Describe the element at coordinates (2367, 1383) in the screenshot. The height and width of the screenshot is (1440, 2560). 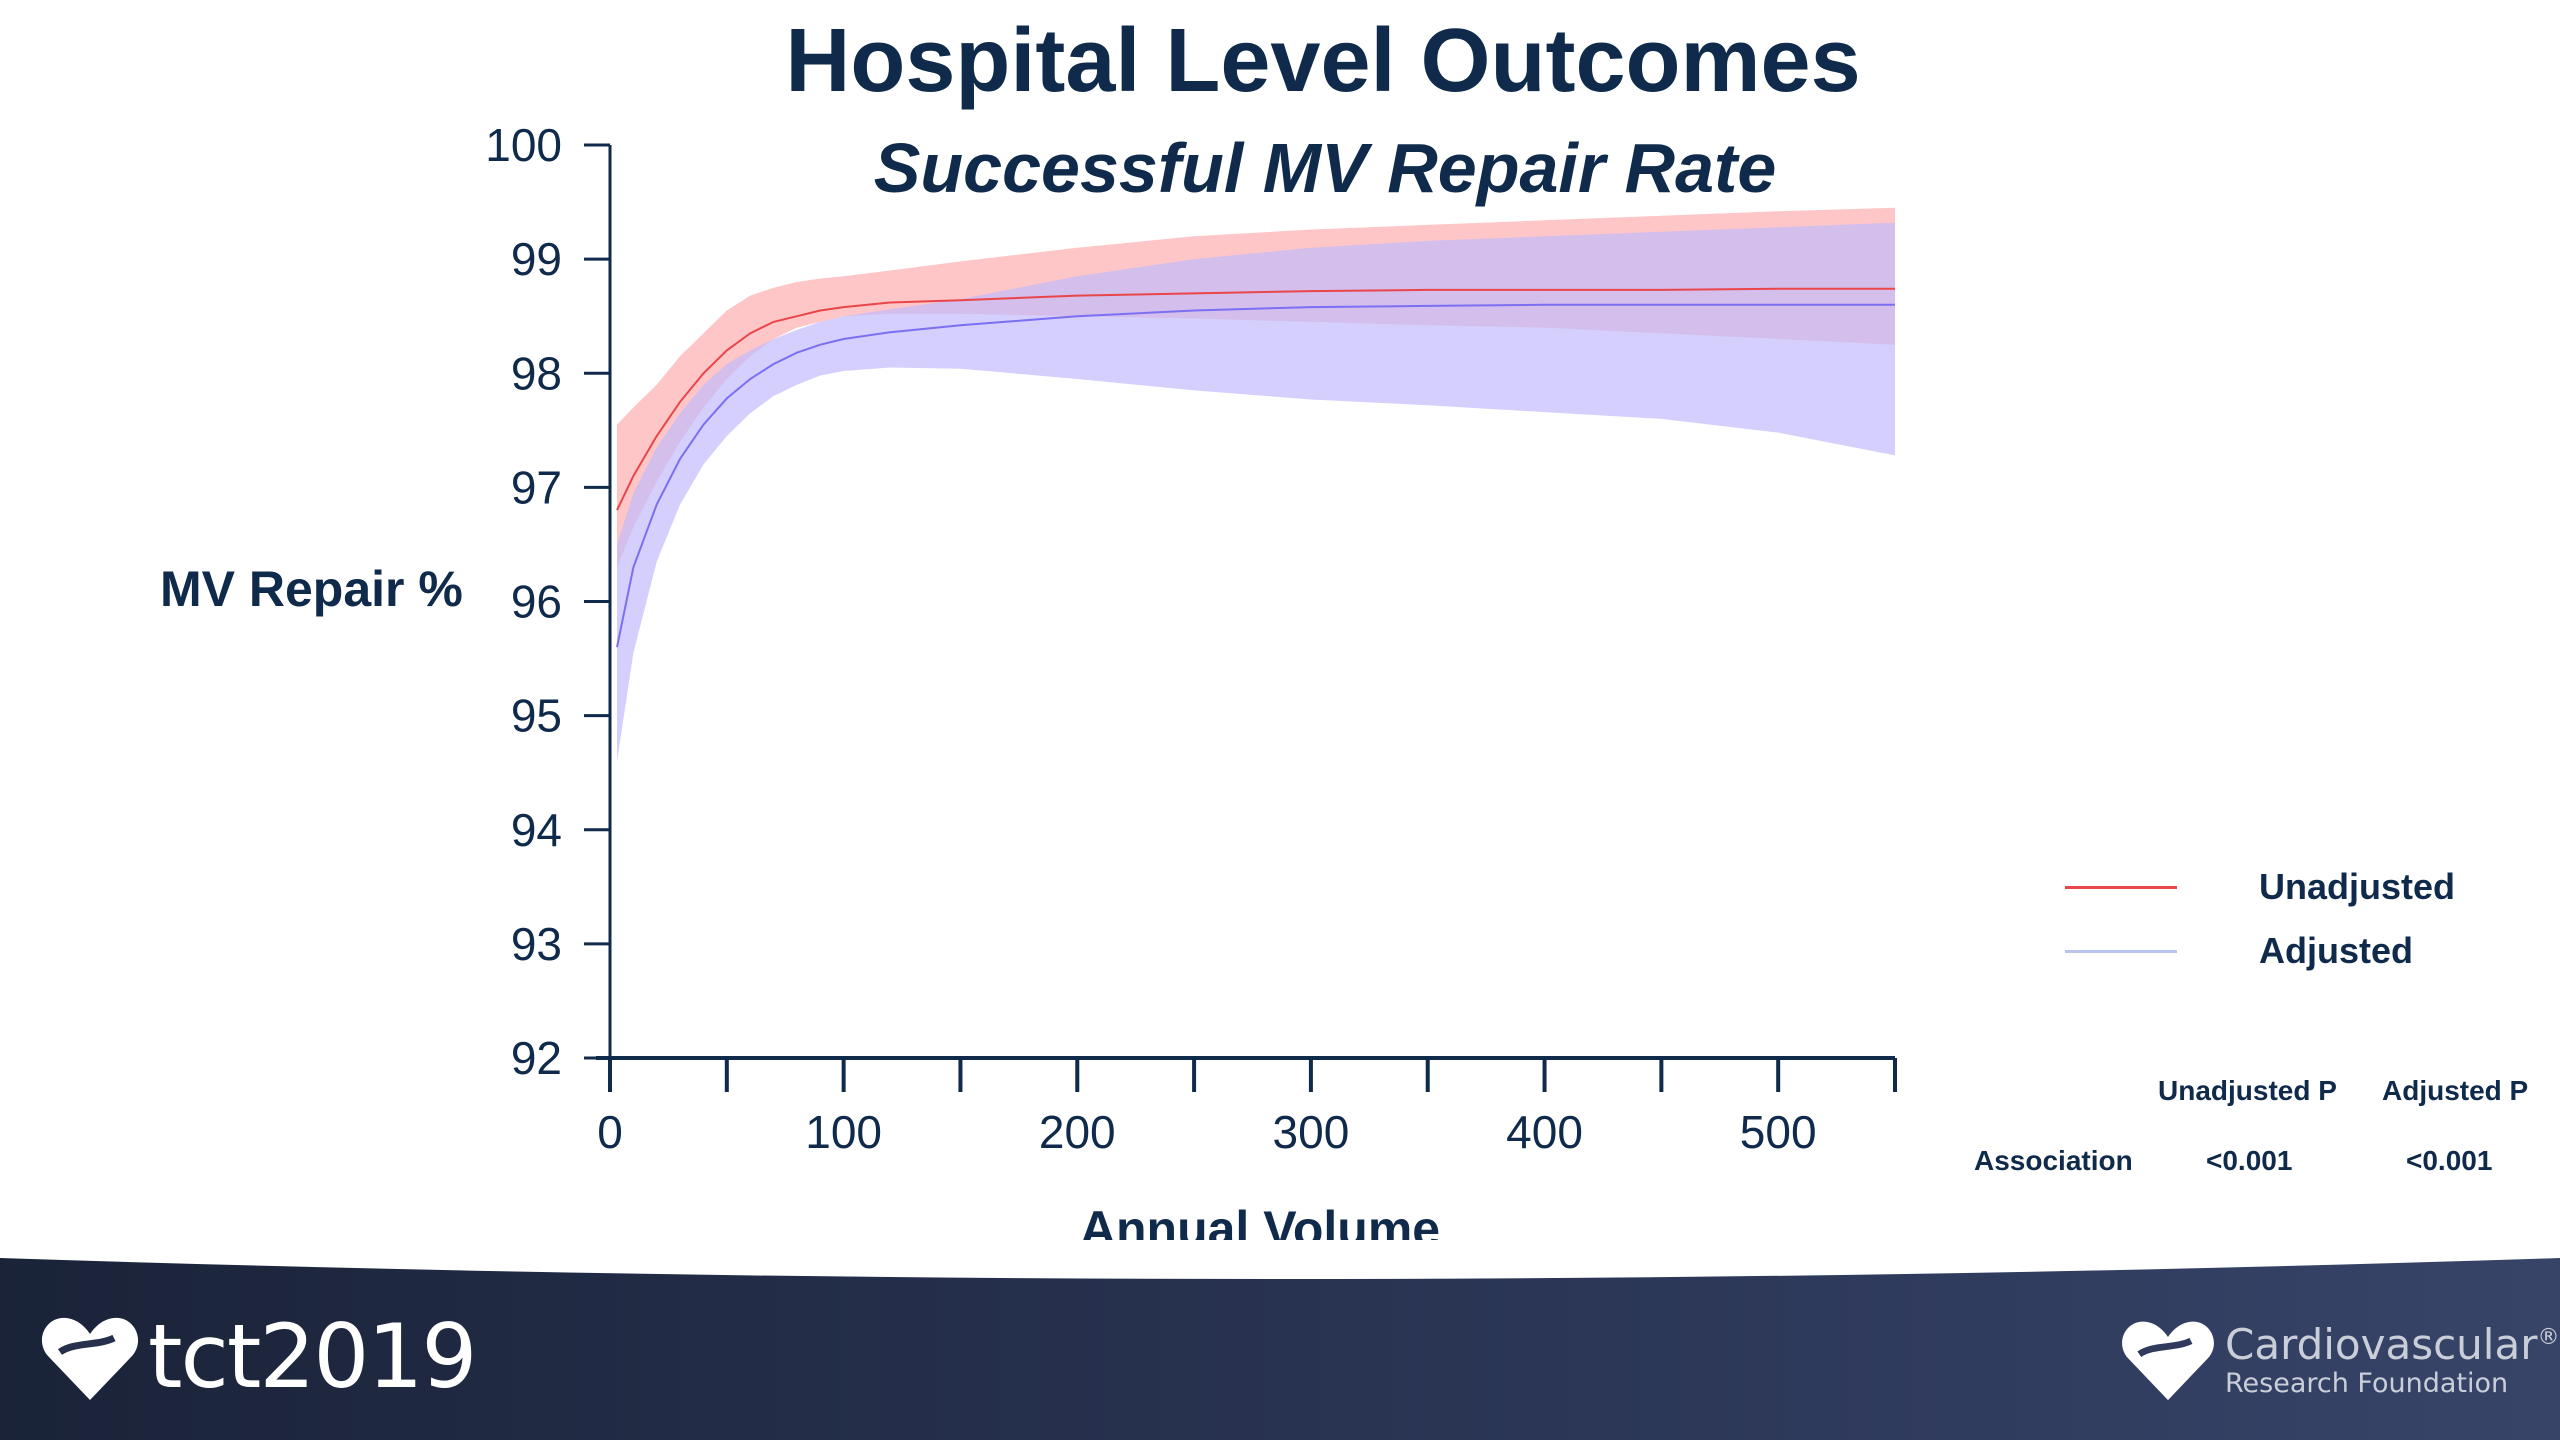
I see `crf-logo-subtitle: Research Foundation` at that location.